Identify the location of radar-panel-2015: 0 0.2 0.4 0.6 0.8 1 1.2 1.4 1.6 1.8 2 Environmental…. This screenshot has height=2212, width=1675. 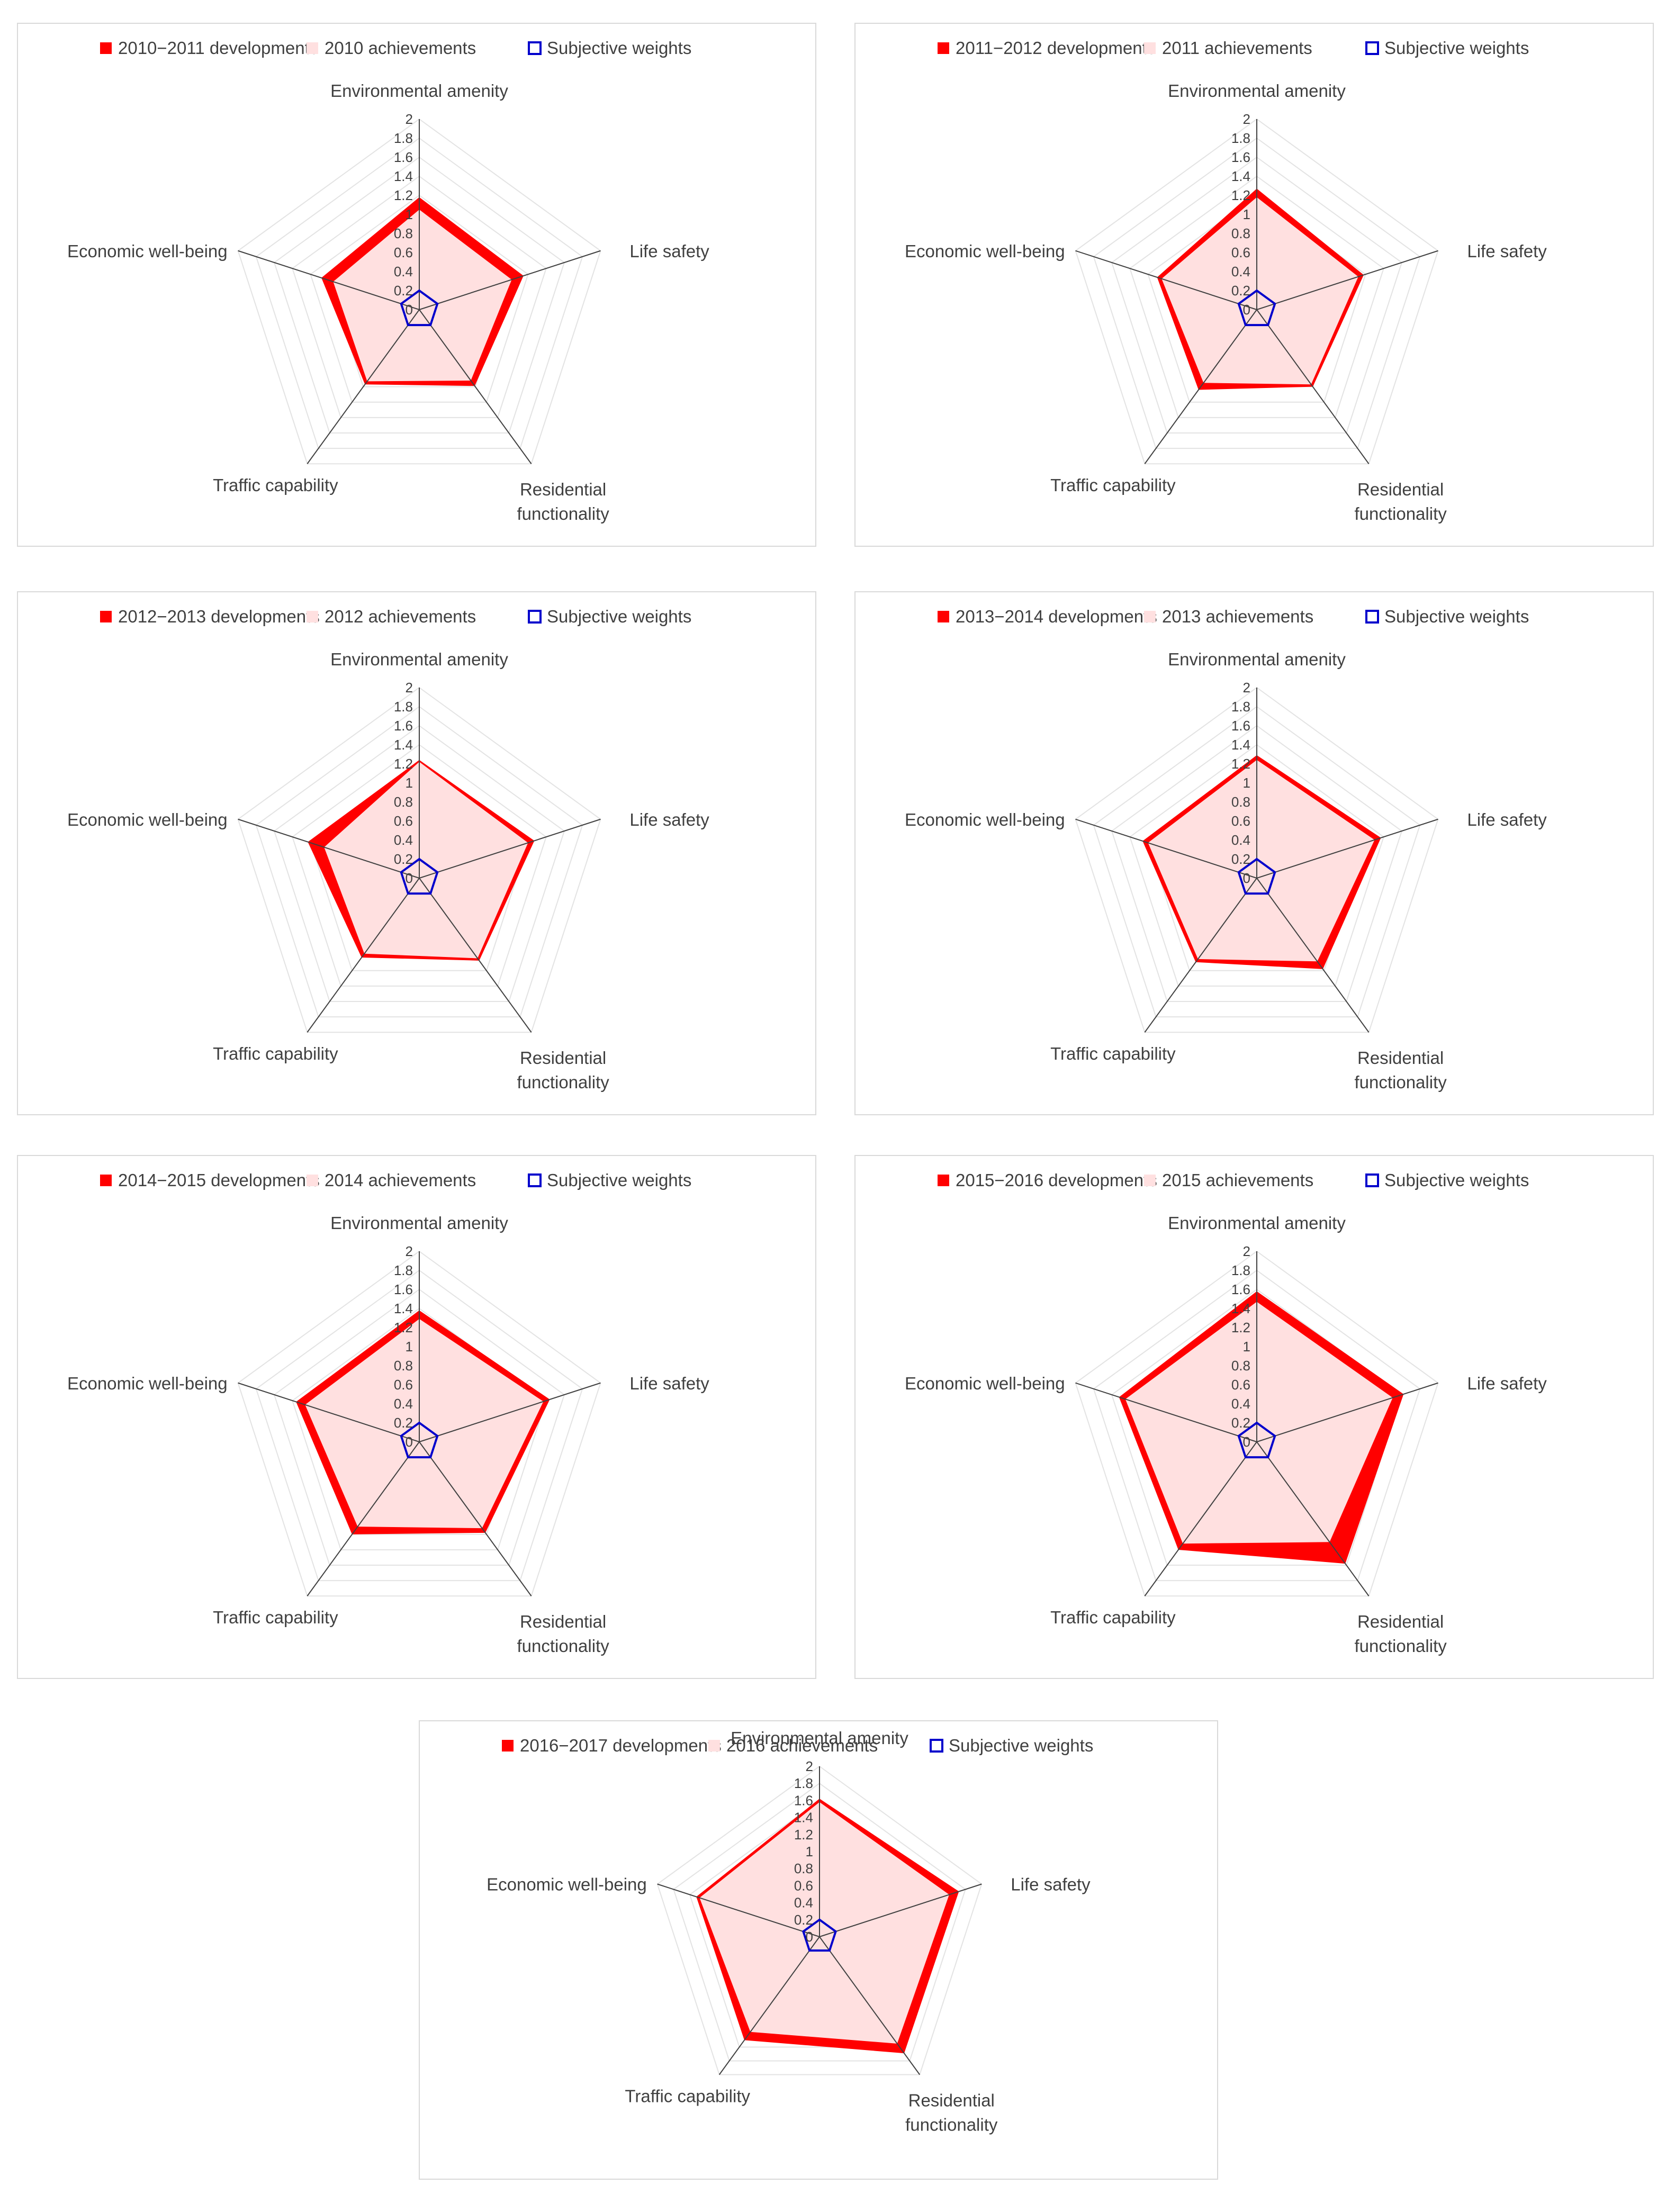
(1254, 1417).